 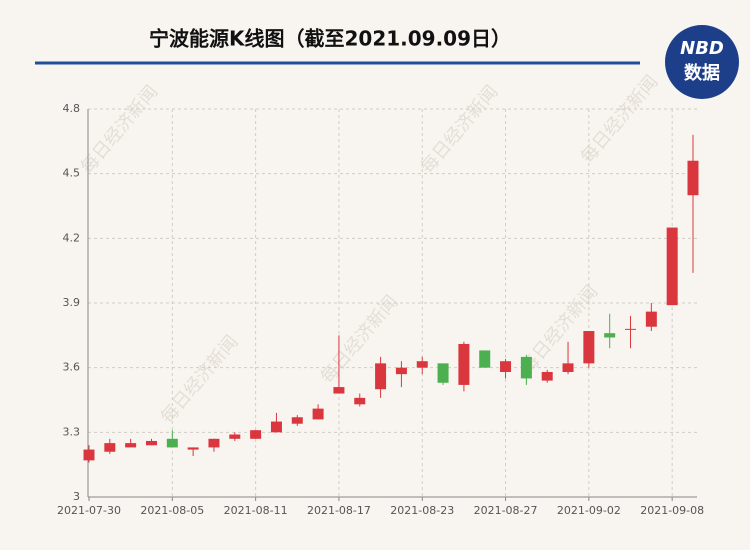 What do you see at coordinates (72, 173) in the screenshot?
I see `y-tick-label: 4.5` at bounding box center [72, 173].